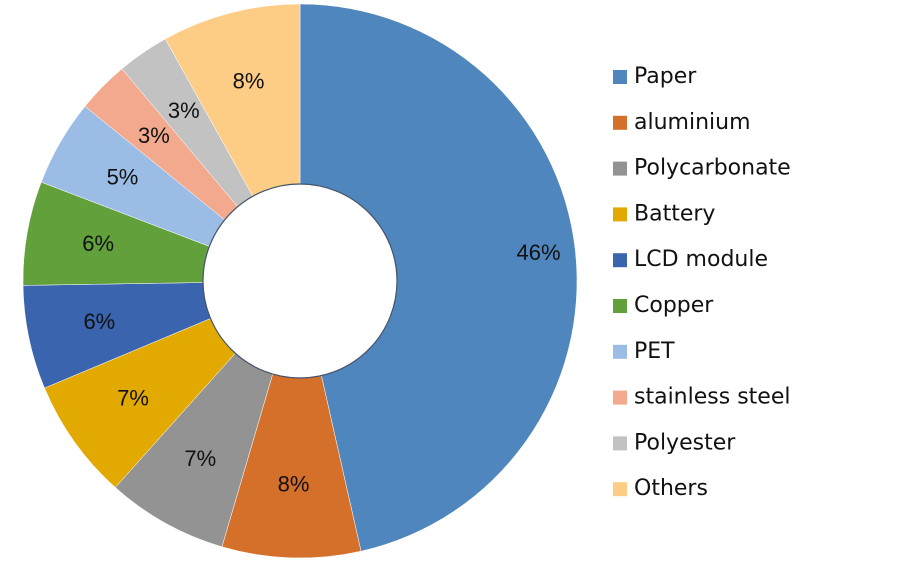 The height and width of the screenshot is (561, 904). Describe the element at coordinates (712, 168) in the screenshot. I see `legend-label: Polycarbonate` at that location.